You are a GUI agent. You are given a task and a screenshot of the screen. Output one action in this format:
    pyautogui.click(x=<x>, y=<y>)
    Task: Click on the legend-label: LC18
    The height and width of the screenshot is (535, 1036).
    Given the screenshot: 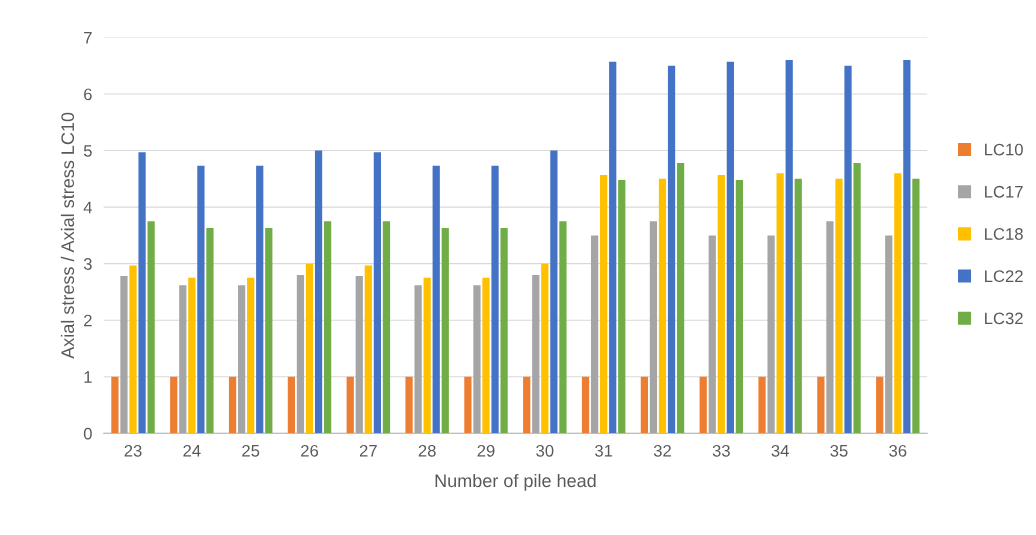 What is the action you would take?
    pyautogui.click(x=1004, y=234)
    